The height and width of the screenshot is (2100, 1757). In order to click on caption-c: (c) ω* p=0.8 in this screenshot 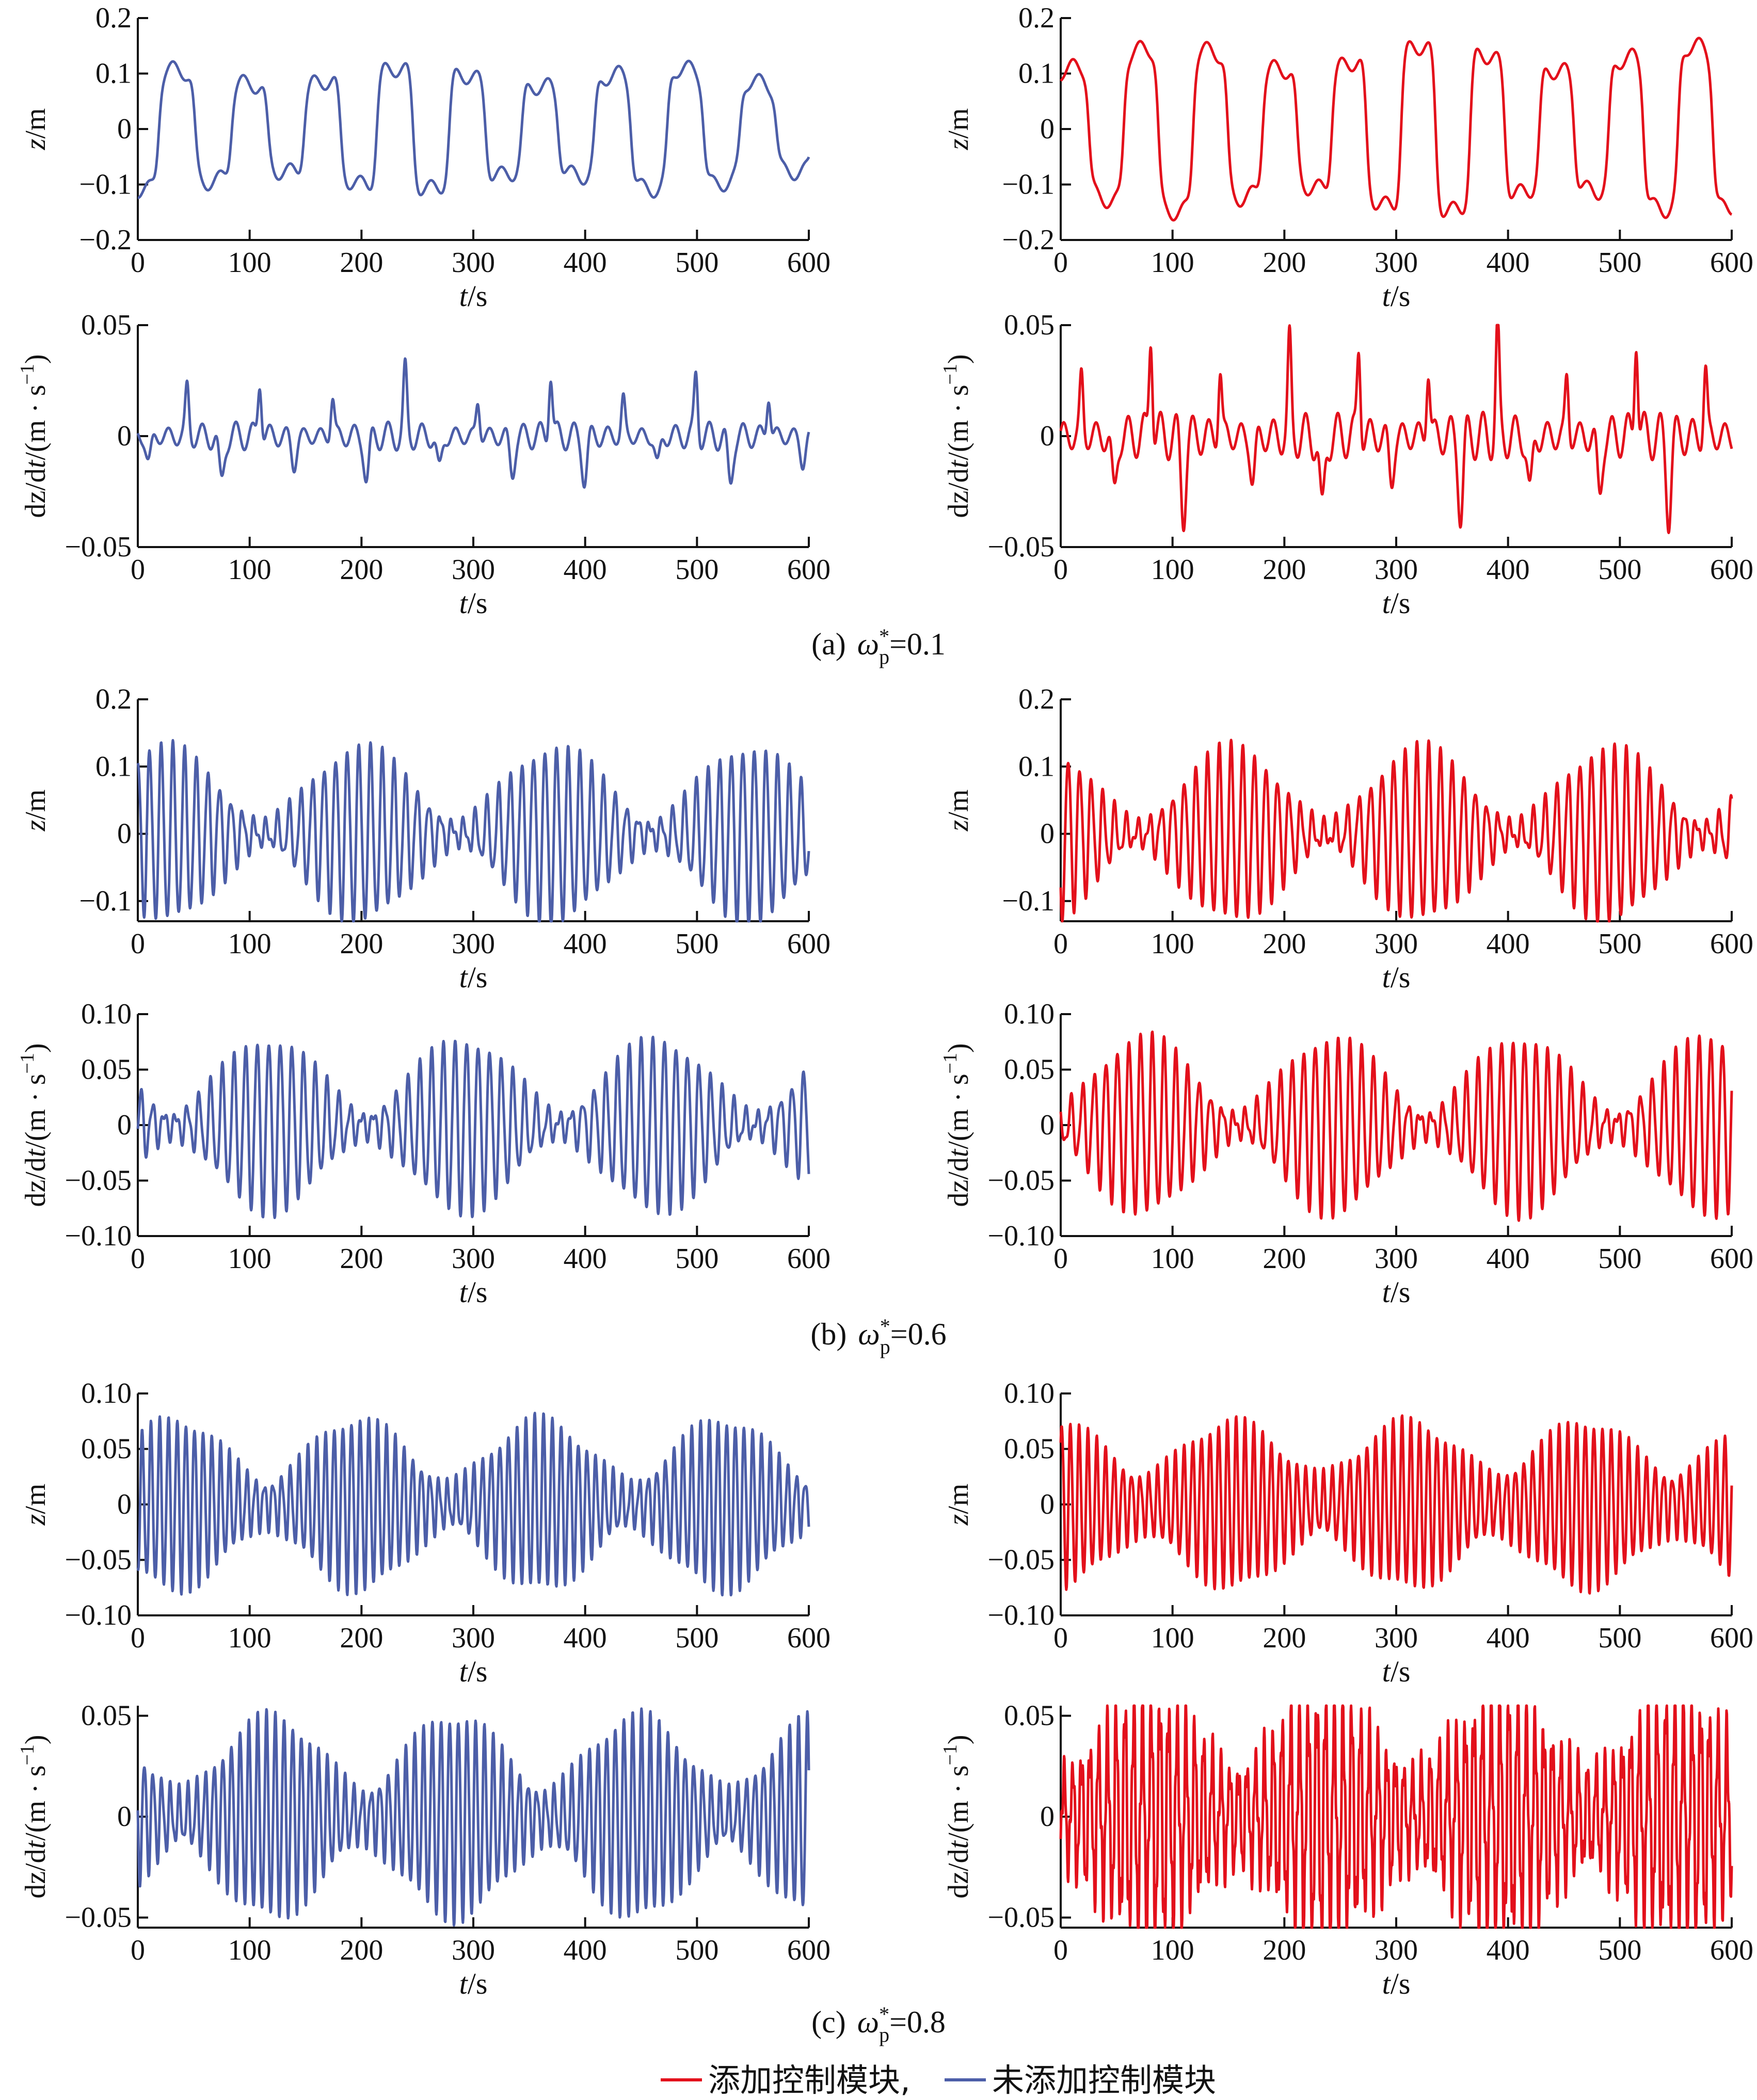, I will do `click(878, 2024)`.